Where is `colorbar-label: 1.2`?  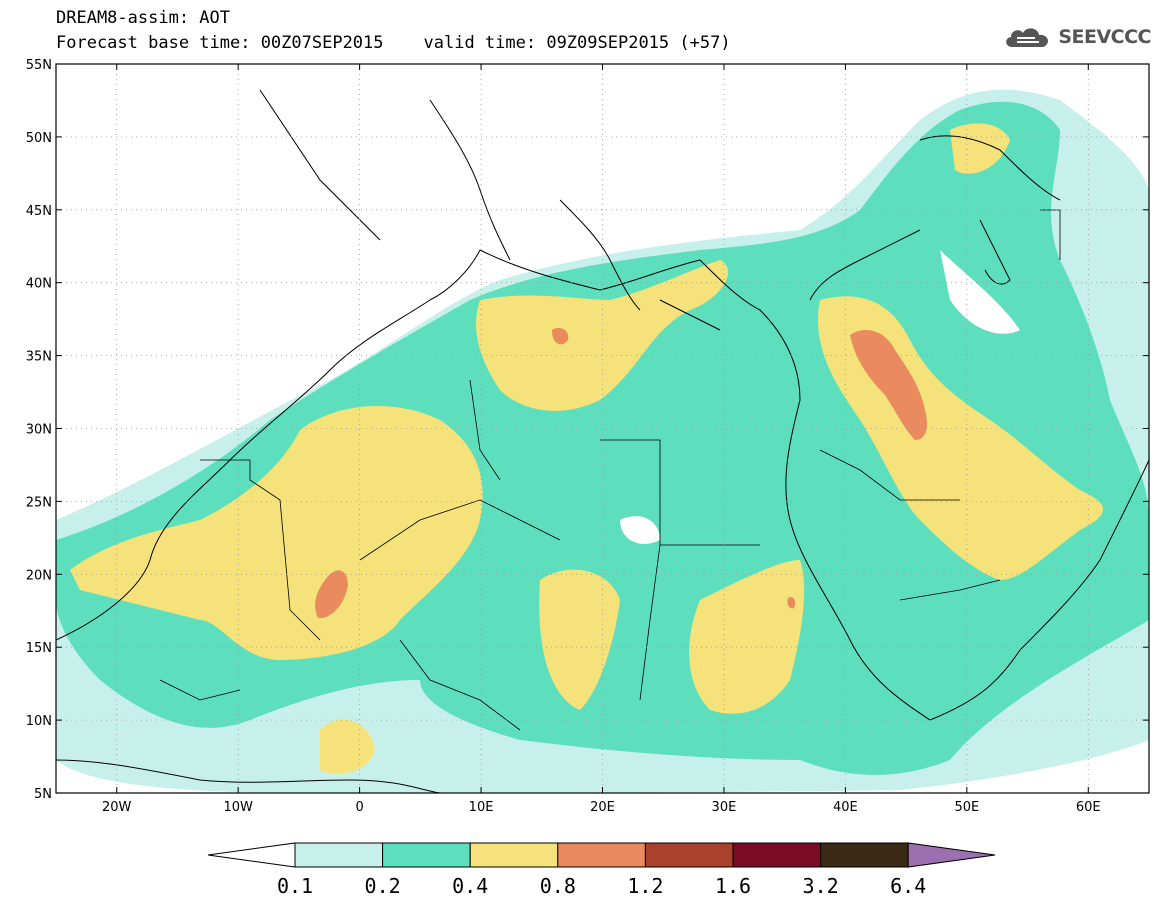 colorbar-label: 1.2 is located at coordinates (645, 886).